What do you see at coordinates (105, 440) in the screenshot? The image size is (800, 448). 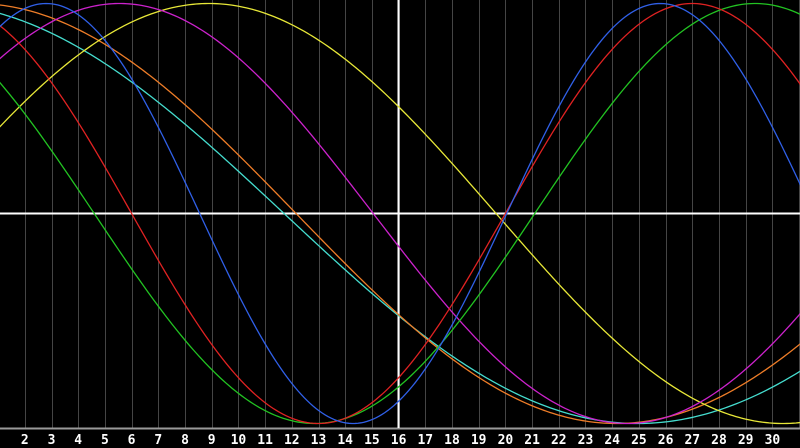 I see `x-tick-label: 5` at bounding box center [105, 440].